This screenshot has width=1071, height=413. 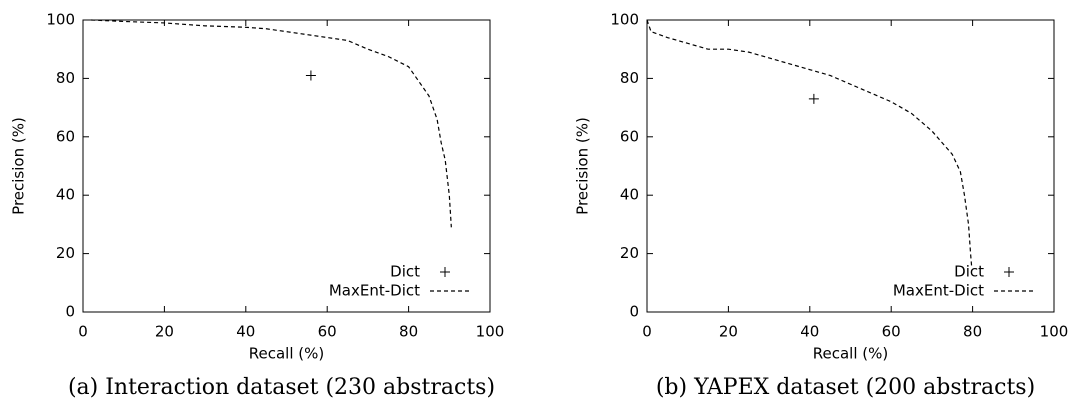 I want to click on caption: (b) YAPEX dataset (200 abstracts), so click(x=845, y=387).